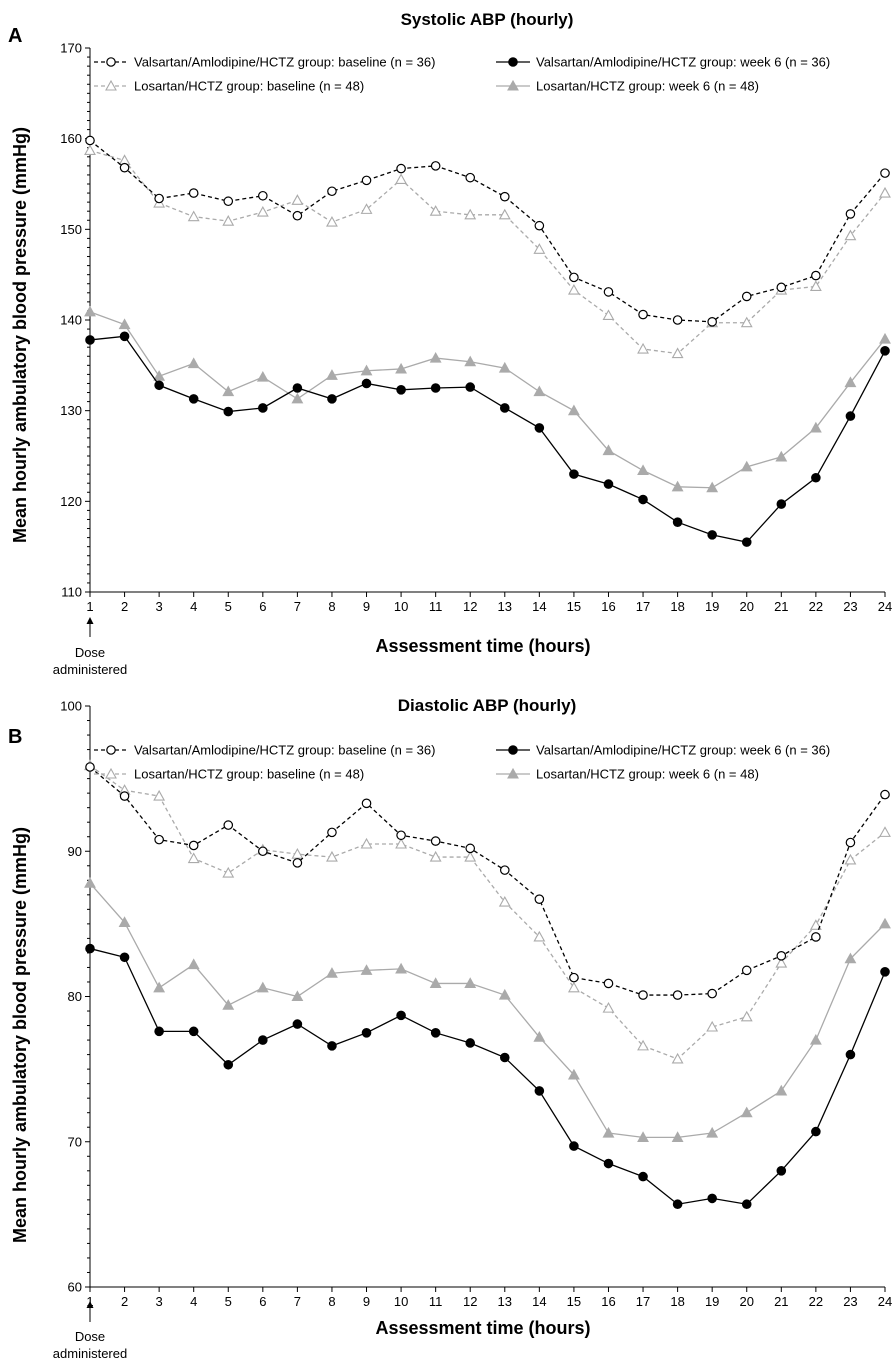 Image resolution: width=896 pixels, height=1365 pixels. Describe the element at coordinates (75, 996) in the screenshot. I see `y-tick-label: 80` at that location.